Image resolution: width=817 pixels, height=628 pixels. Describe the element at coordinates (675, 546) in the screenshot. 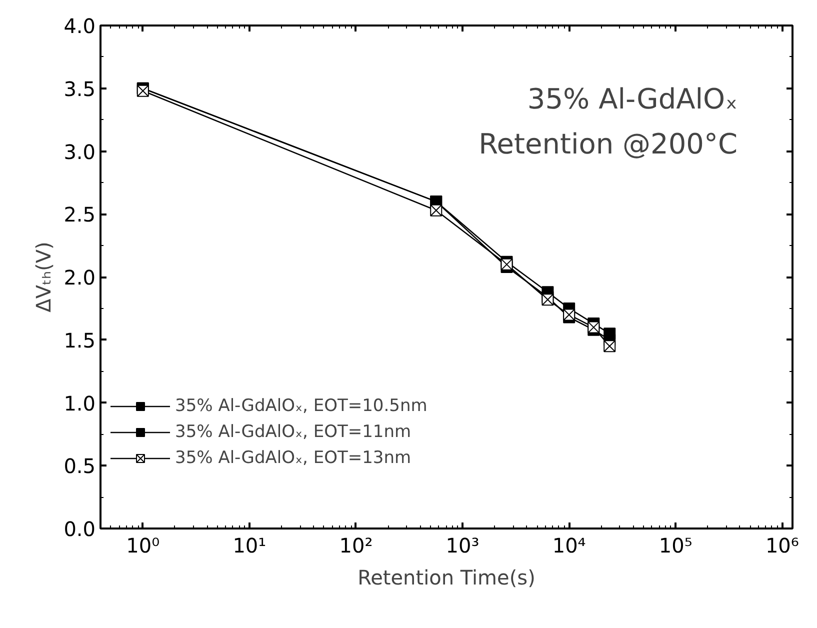

I see `x-tick-label: 10⁵` at that location.